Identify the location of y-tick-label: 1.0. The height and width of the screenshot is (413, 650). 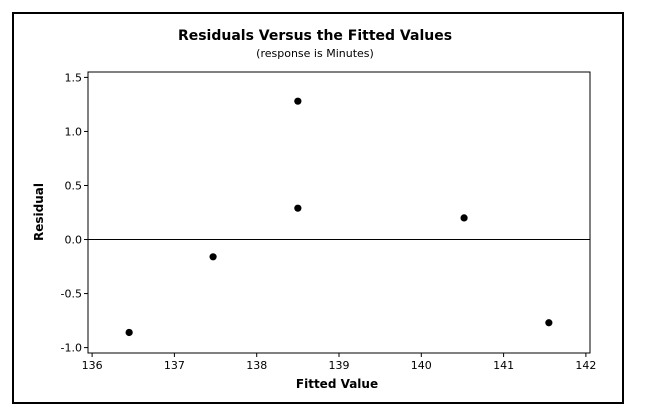
(74, 131).